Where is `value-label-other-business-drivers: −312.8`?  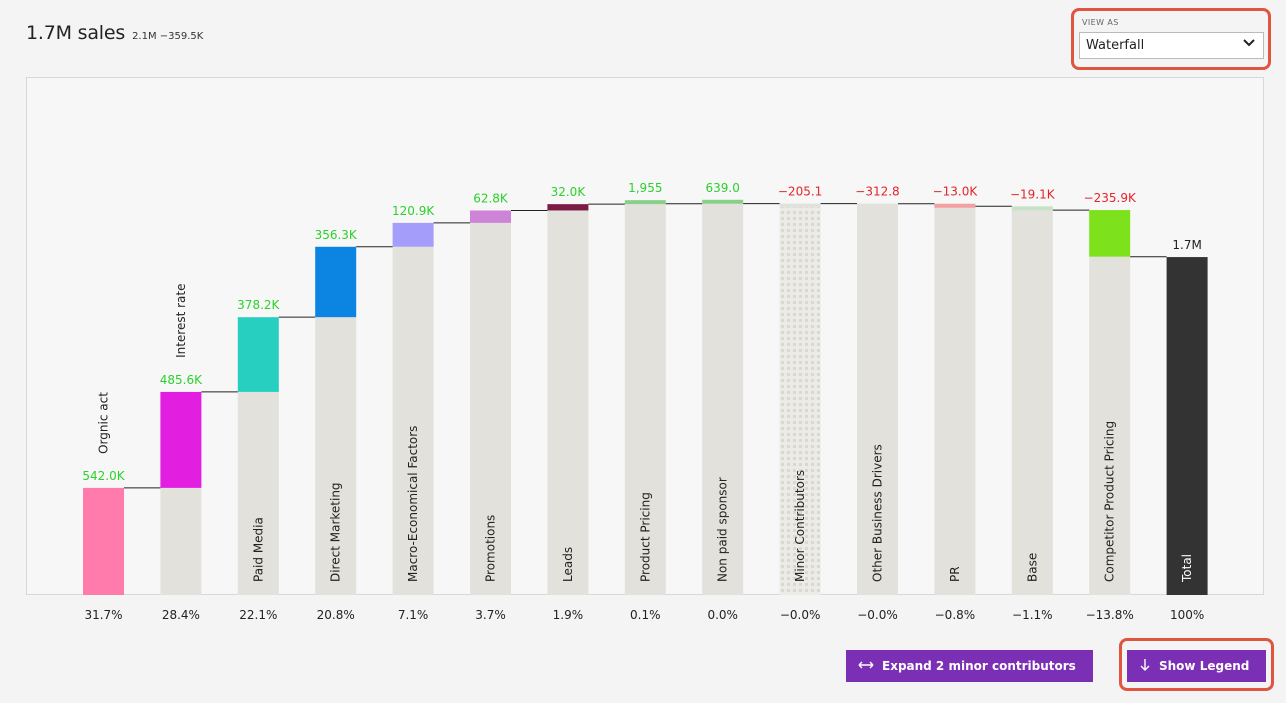
value-label-other-business-drivers: −312.8 is located at coordinates (877, 192).